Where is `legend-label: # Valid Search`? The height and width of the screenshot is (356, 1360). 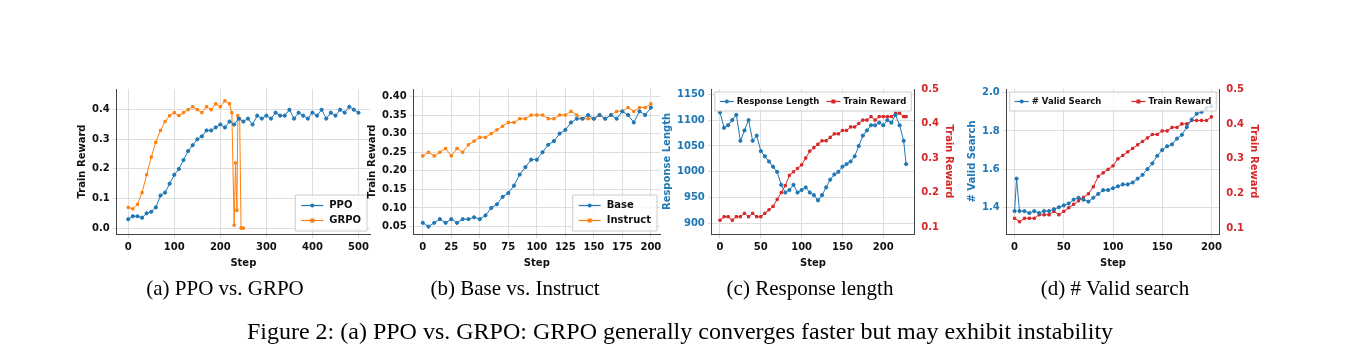
legend-label: # Valid Search is located at coordinates (1066, 100).